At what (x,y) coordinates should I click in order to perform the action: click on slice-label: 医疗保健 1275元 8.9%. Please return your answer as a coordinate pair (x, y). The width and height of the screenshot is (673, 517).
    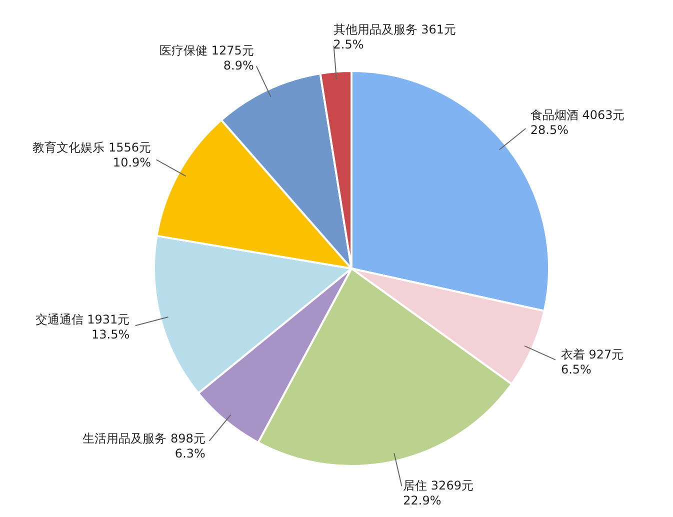
    Looking at the image, I should click on (207, 58).